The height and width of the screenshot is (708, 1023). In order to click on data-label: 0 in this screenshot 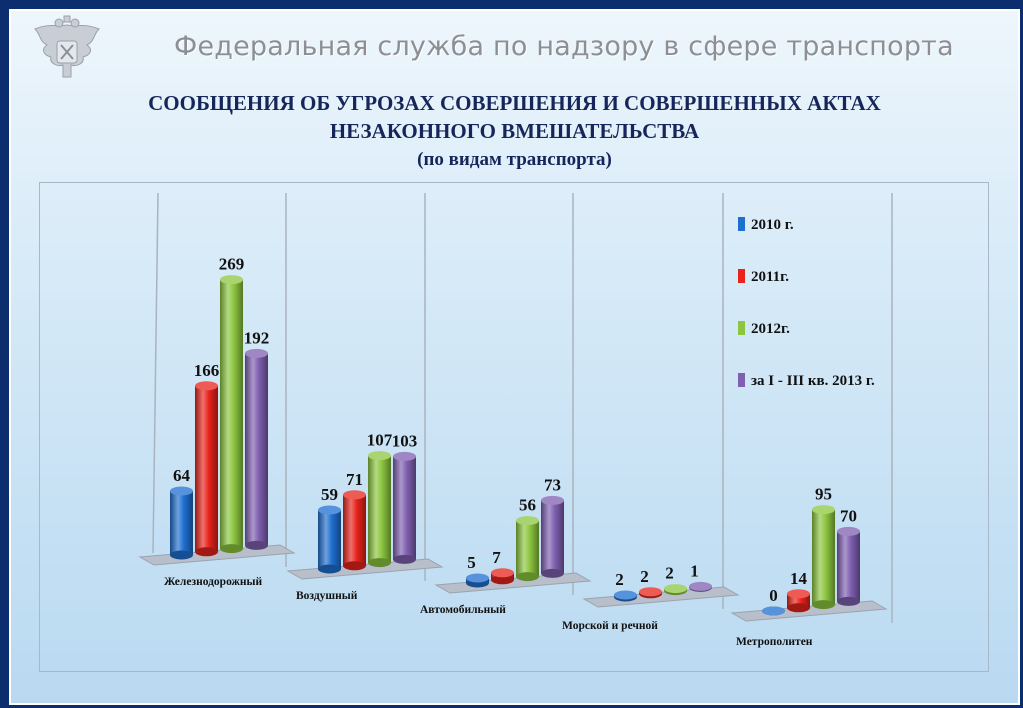, I will do `click(773, 595)`.